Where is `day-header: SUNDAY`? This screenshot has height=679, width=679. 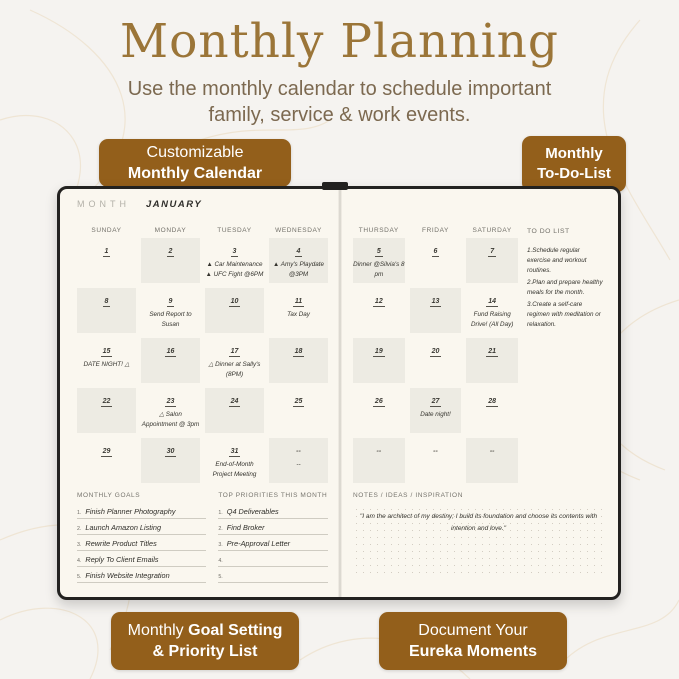
day-header: SUNDAY is located at coordinates (106, 230).